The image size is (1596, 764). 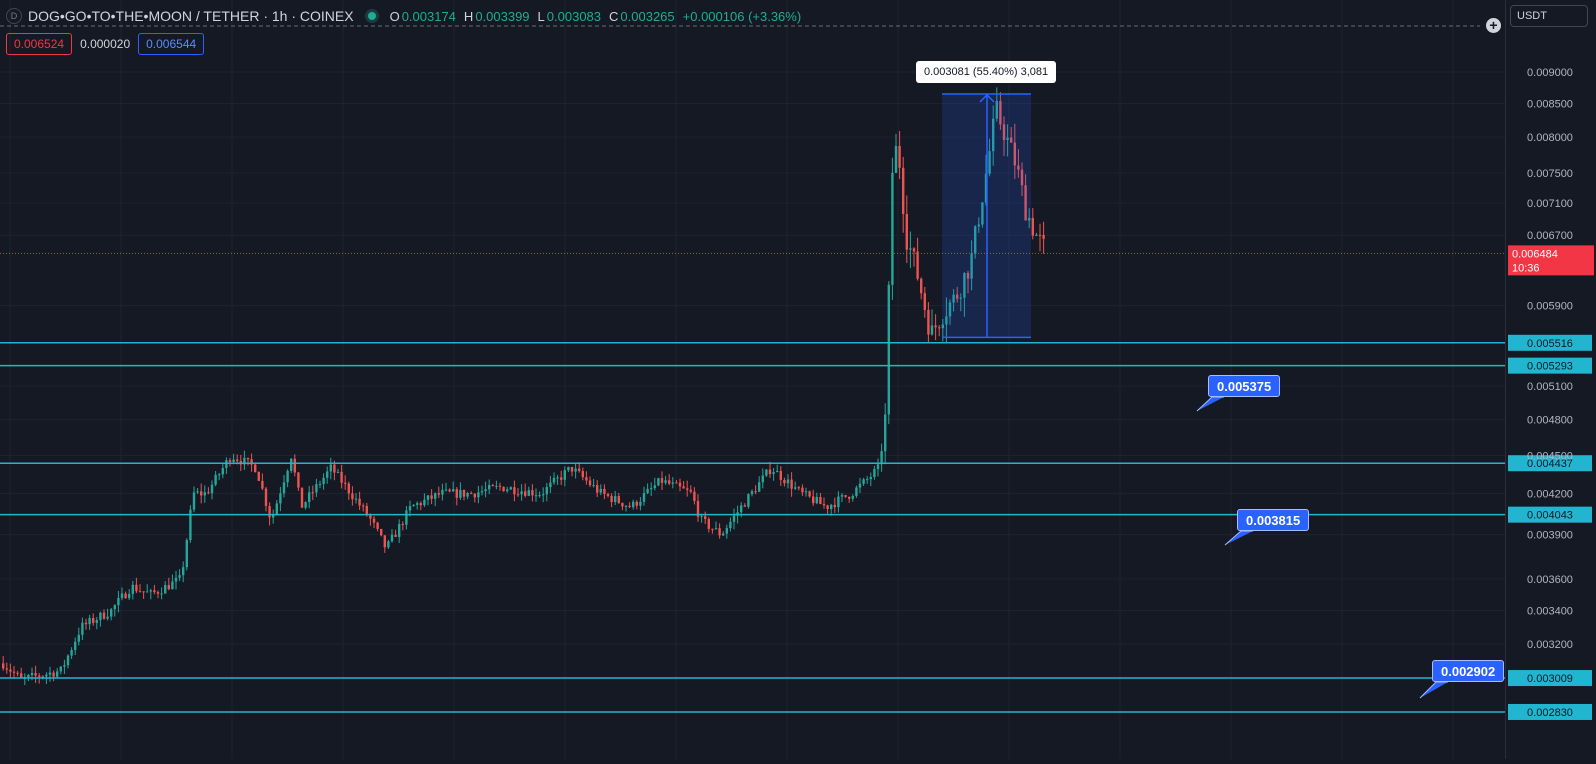 What do you see at coordinates (1551, 260) in the screenshot?
I see `last-price-label-bg` at bounding box center [1551, 260].